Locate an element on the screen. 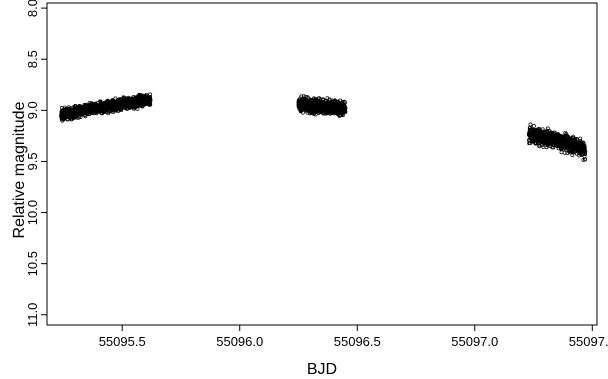 The width and height of the screenshot is (608, 379). y-axis-title: Relative magnitude is located at coordinates (19, 169).